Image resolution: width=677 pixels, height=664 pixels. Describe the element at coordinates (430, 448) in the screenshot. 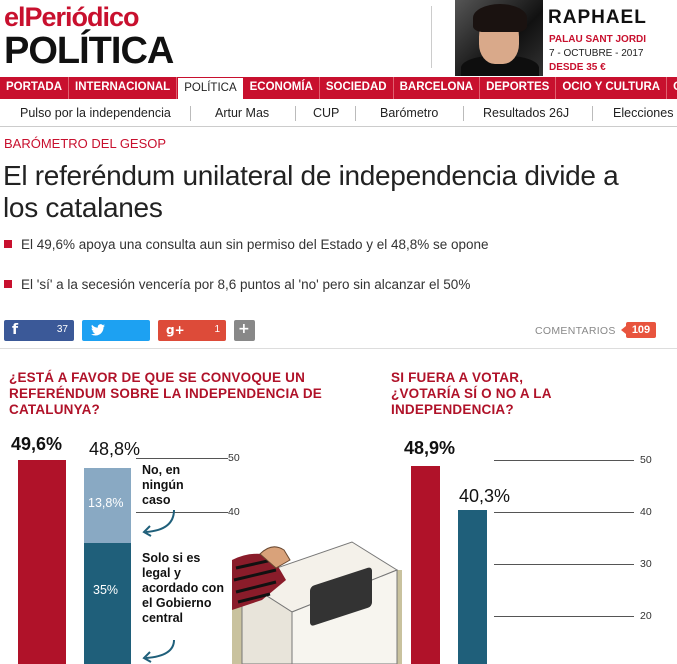

I see `chart2-value-label-si: 48,9%` at that location.